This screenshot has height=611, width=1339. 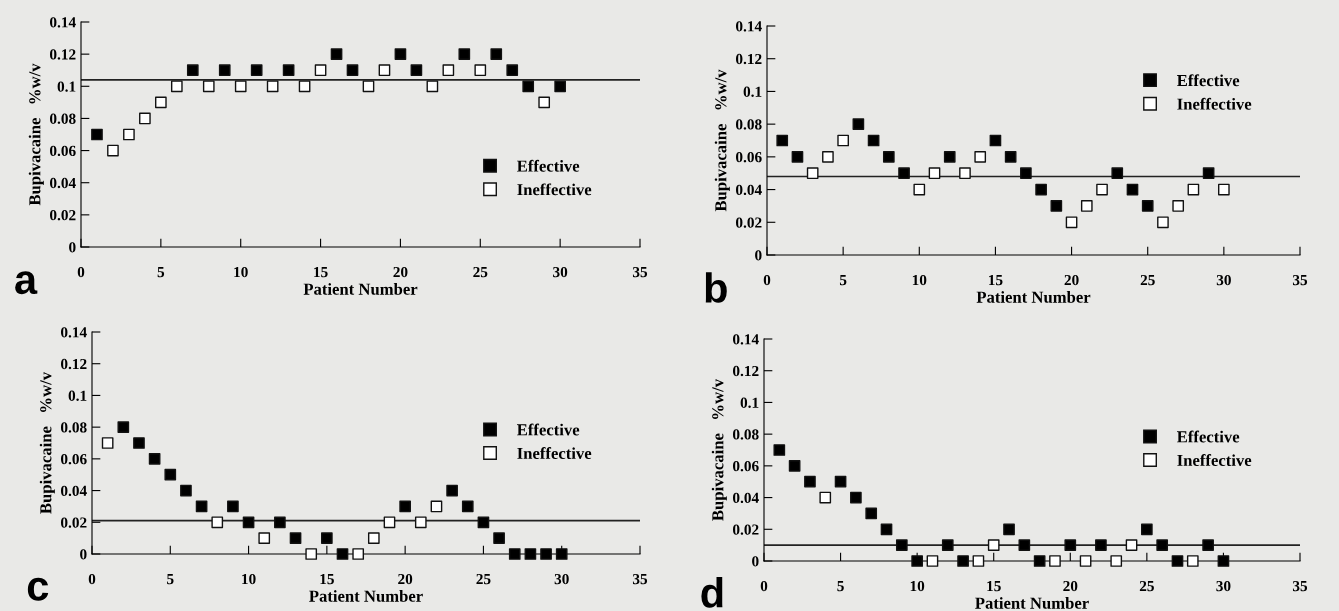 What do you see at coordinates (241, 272) in the screenshot?
I see `x-tick-label: 10` at bounding box center [241, 272].